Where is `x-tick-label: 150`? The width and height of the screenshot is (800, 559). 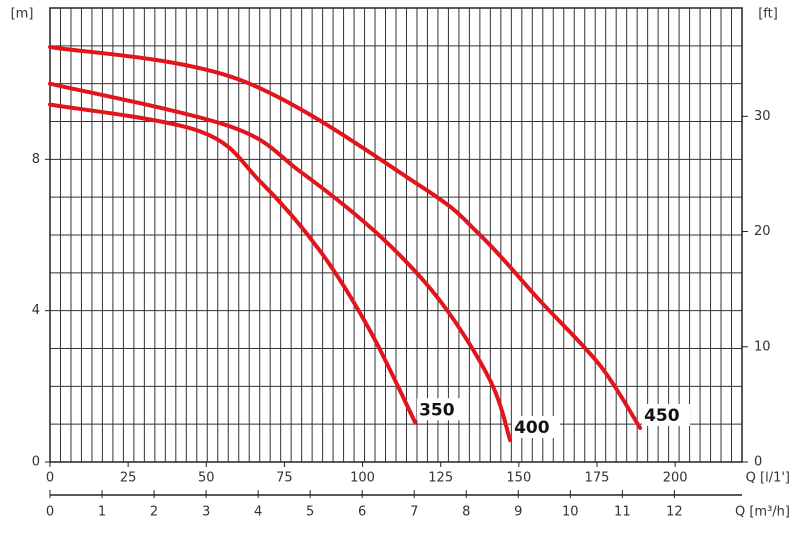
x-tick-label: 150 is located at coordinates (518, 478).